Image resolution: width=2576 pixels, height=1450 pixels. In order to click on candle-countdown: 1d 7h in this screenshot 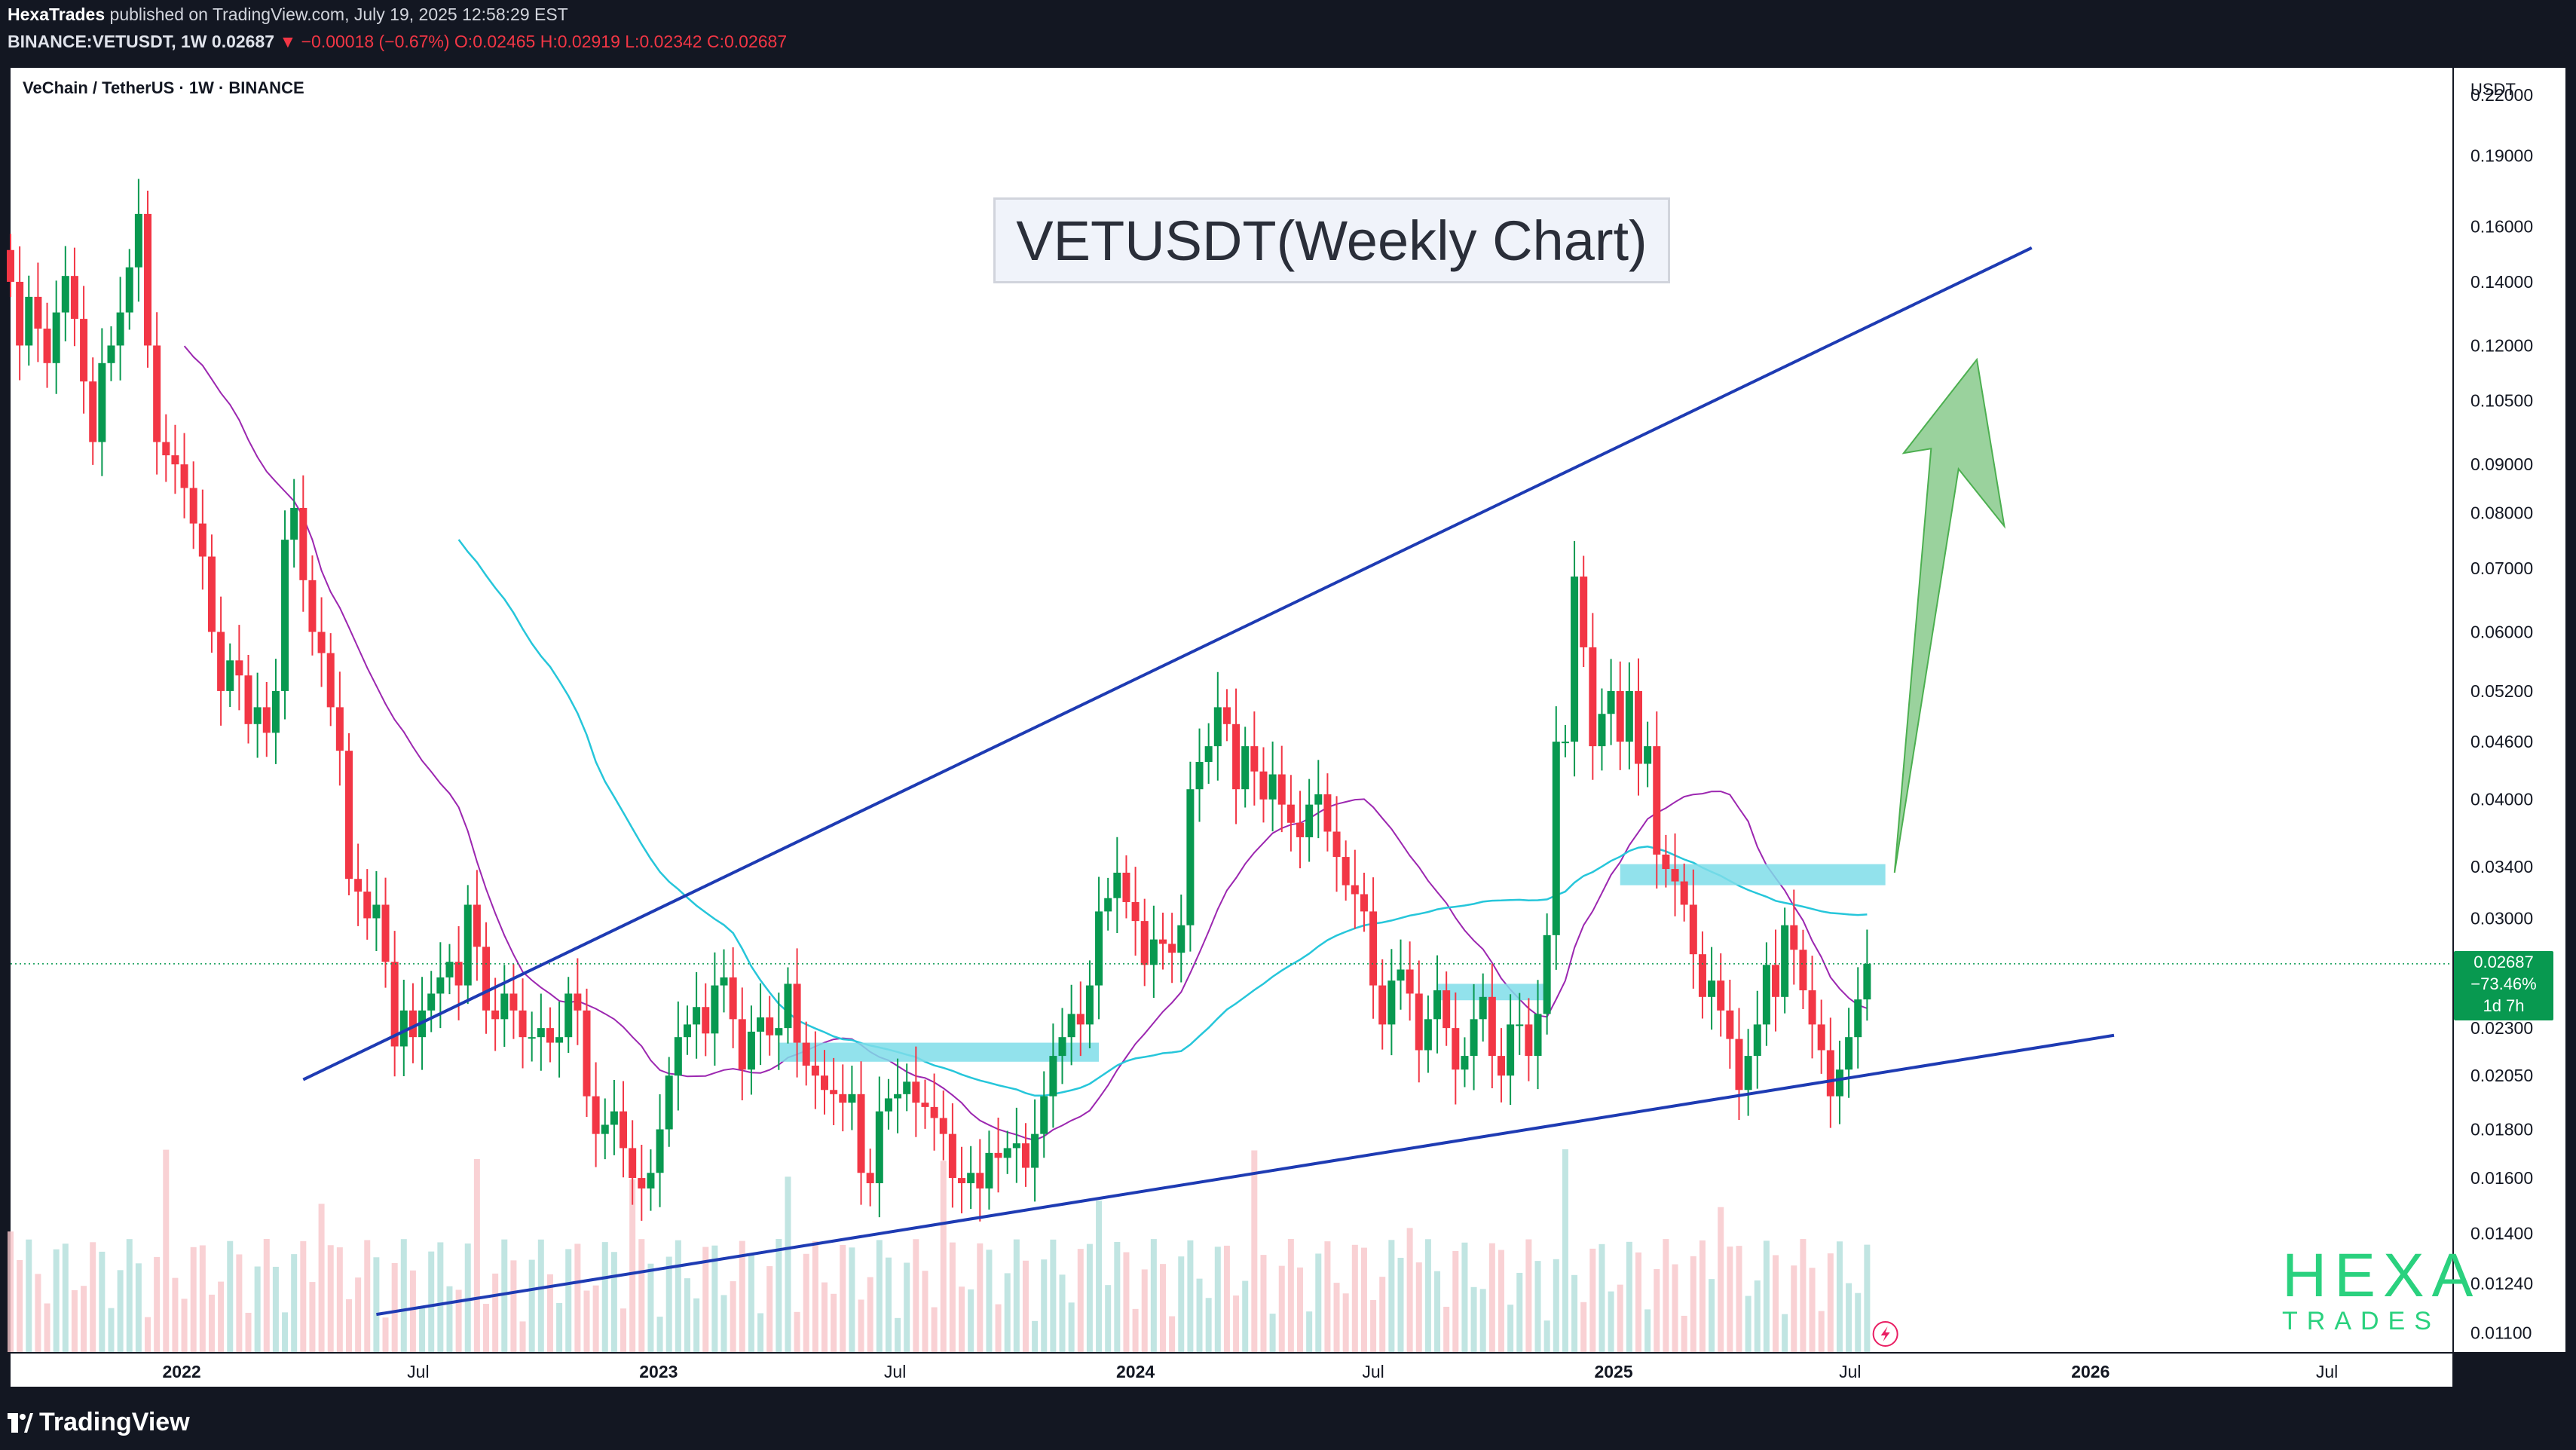, I will do `click(2504, 1006)`.